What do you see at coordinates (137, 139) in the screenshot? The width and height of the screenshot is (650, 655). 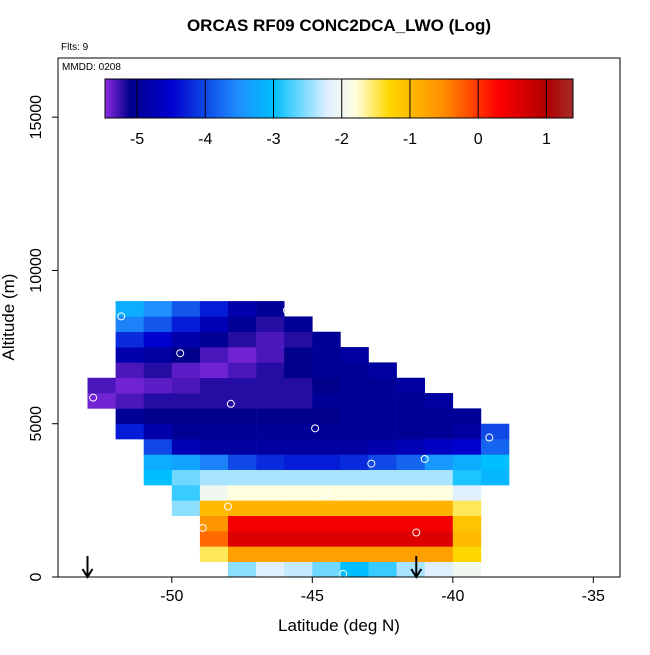 I see `colorbar-tick-label: -5` at bounding box center [137, 139].